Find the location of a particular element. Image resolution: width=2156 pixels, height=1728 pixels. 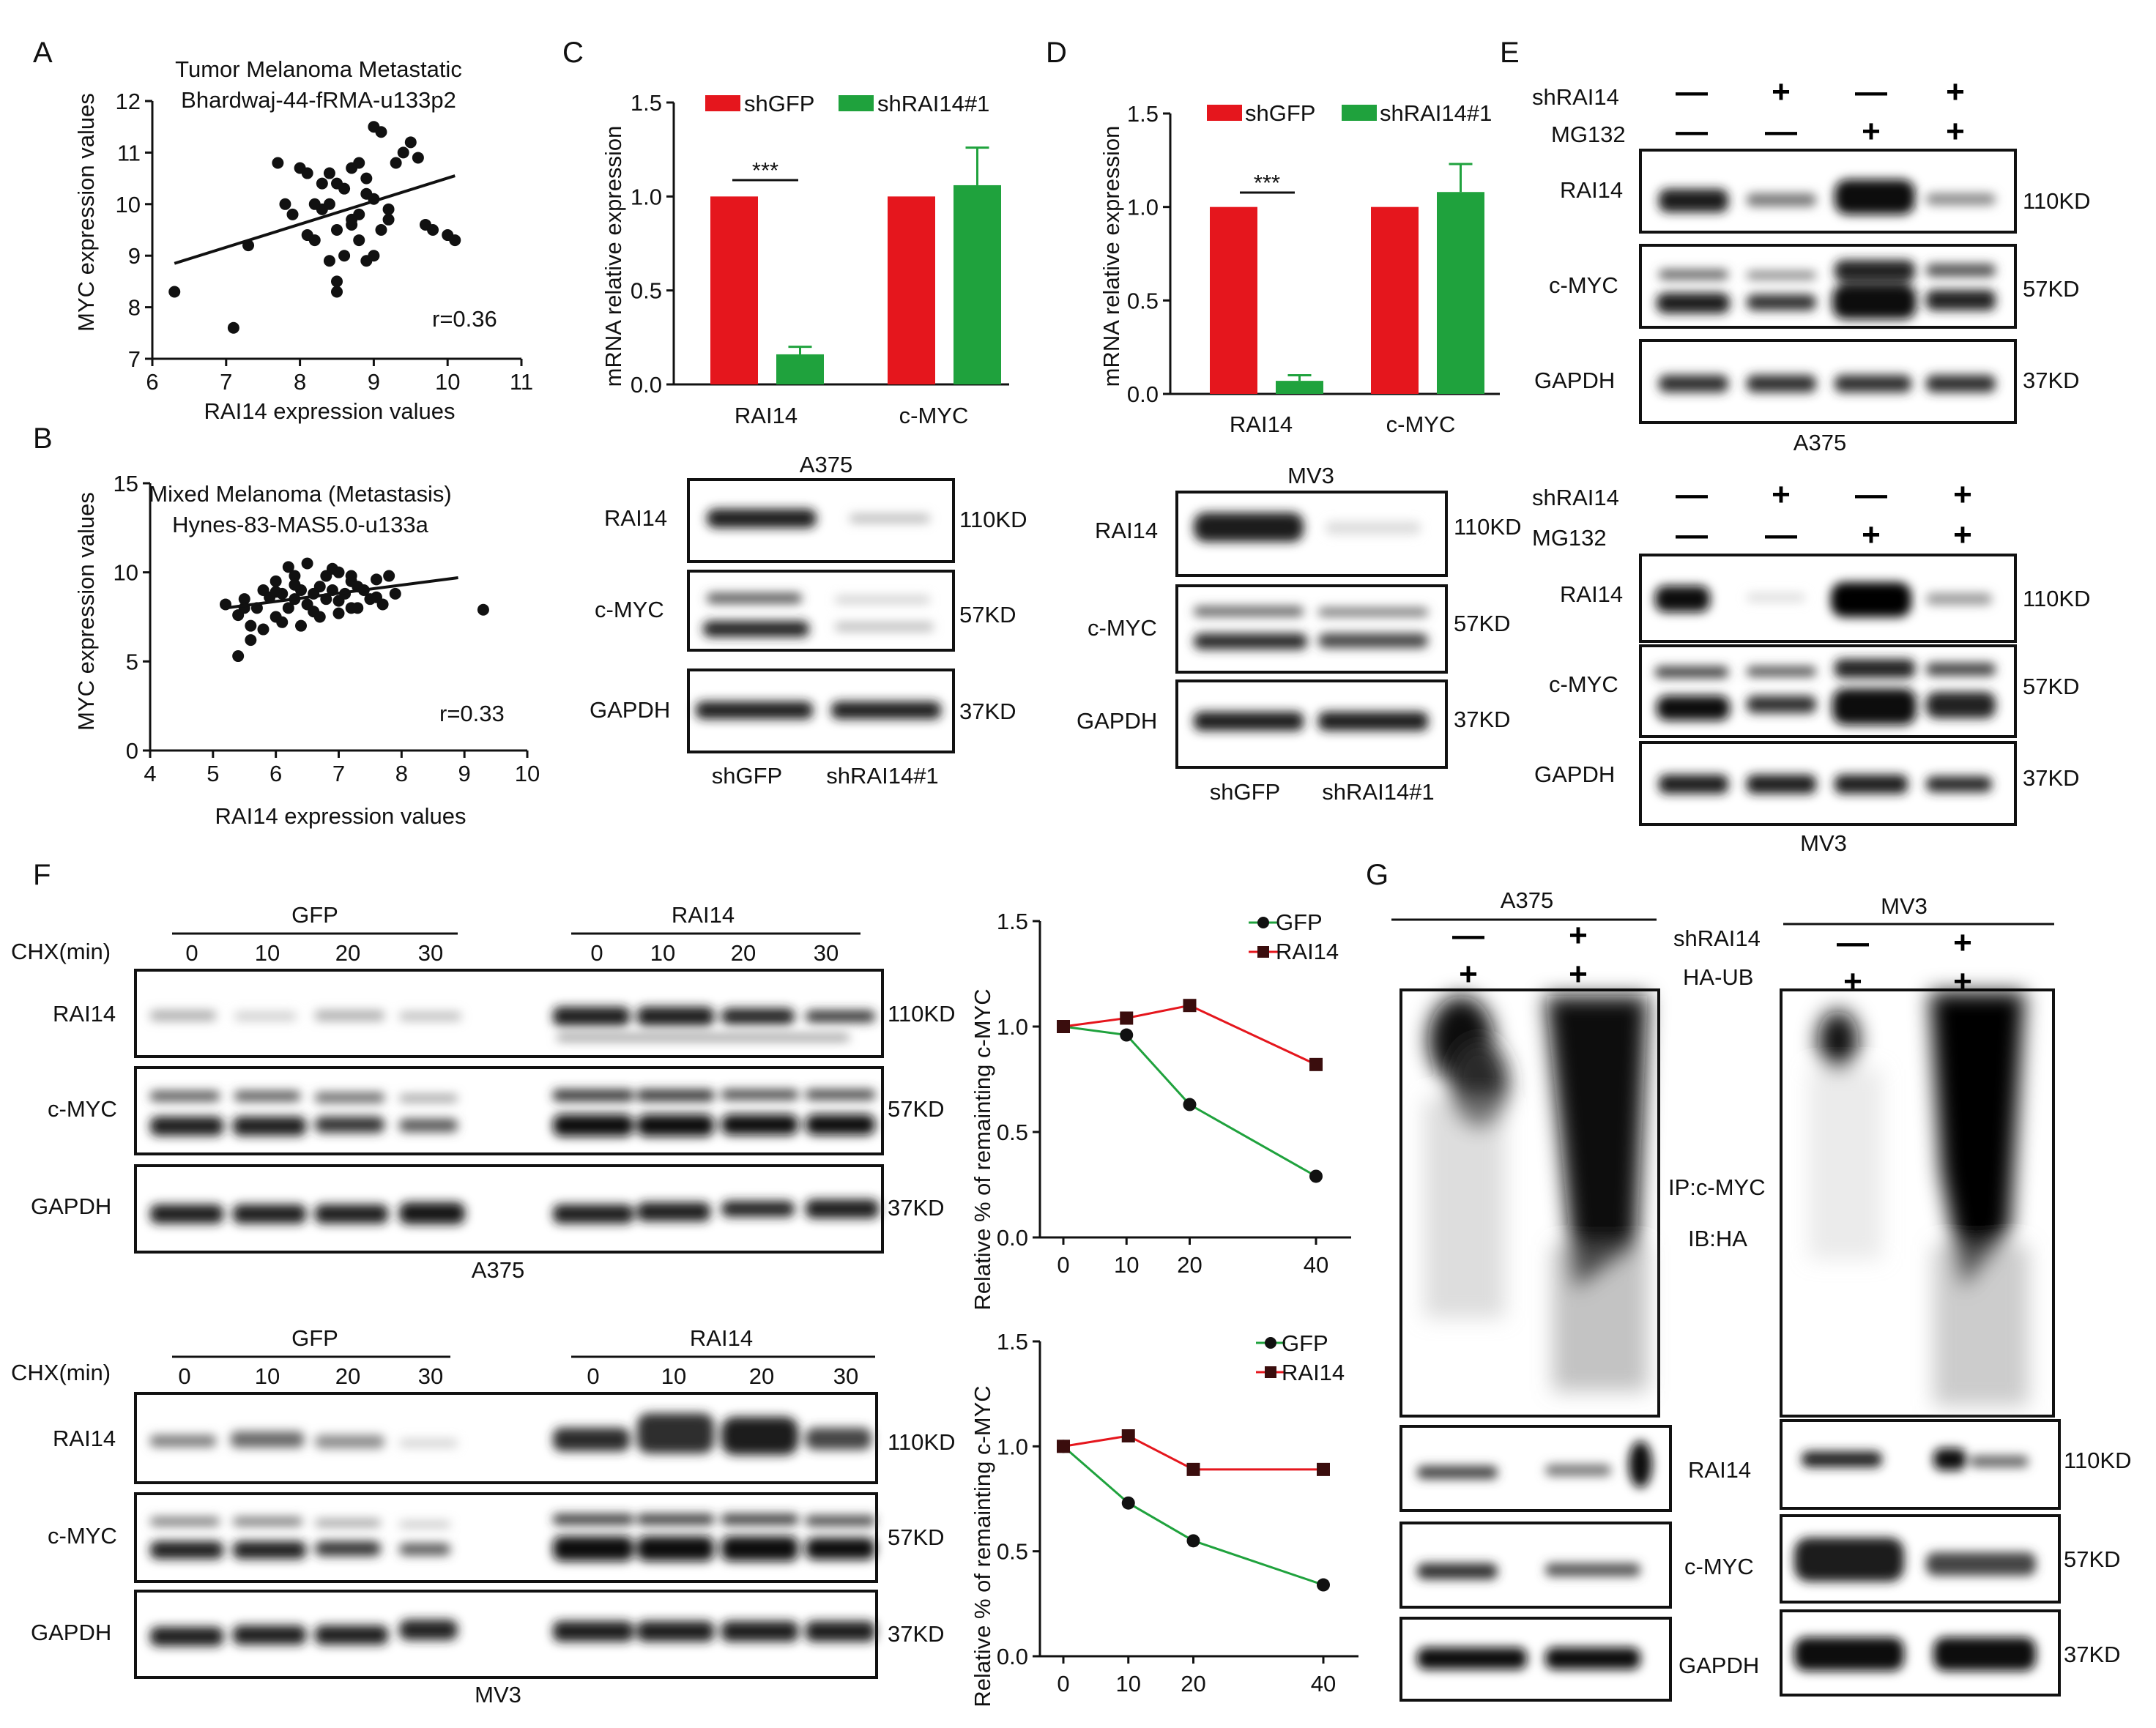

panel-g-kd-37: 37KD is located at coordinates (2092, 1654).